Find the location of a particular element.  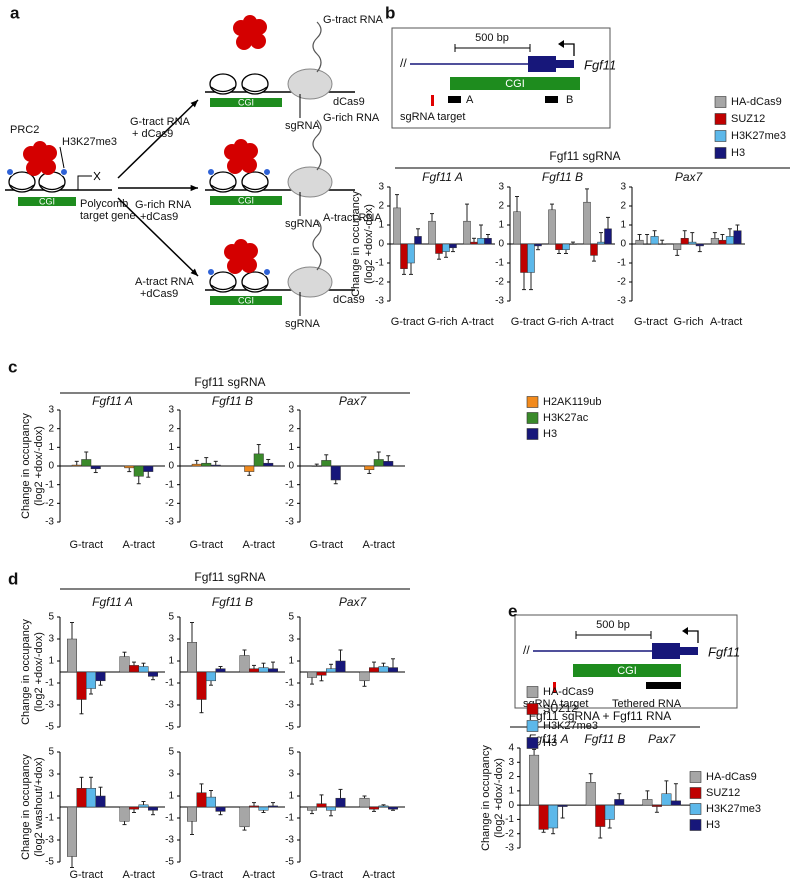

rna-label: G-rich RNA is located at coordinates (351, 118).